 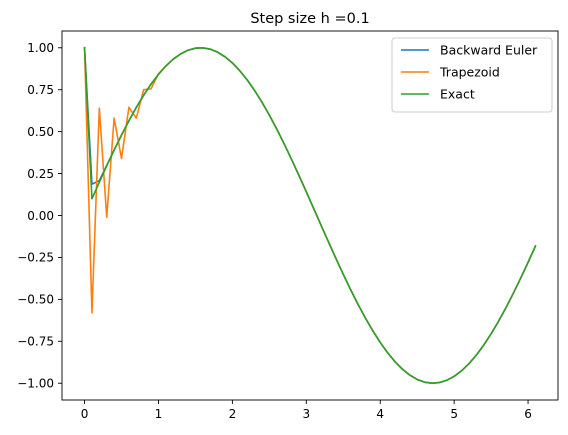 What do you see at coordinates (306, 414) in the screenshot?
I see `x-tick-label: 3` at bounding box center [306, 414].